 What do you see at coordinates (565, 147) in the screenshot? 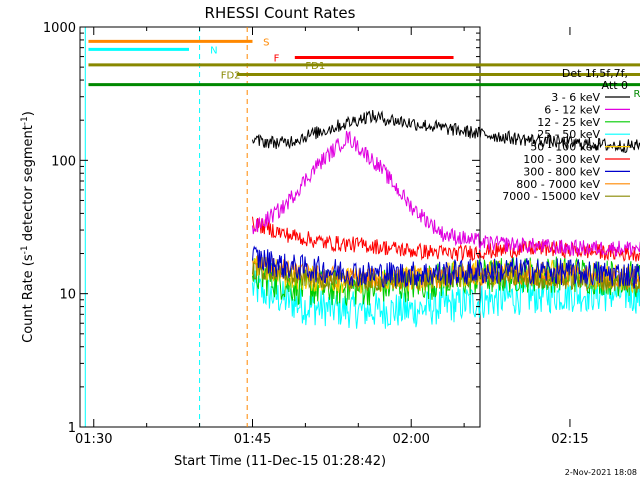
I see `legend-label-4: 50 - 100 keV` at bounding box center [565, 147].